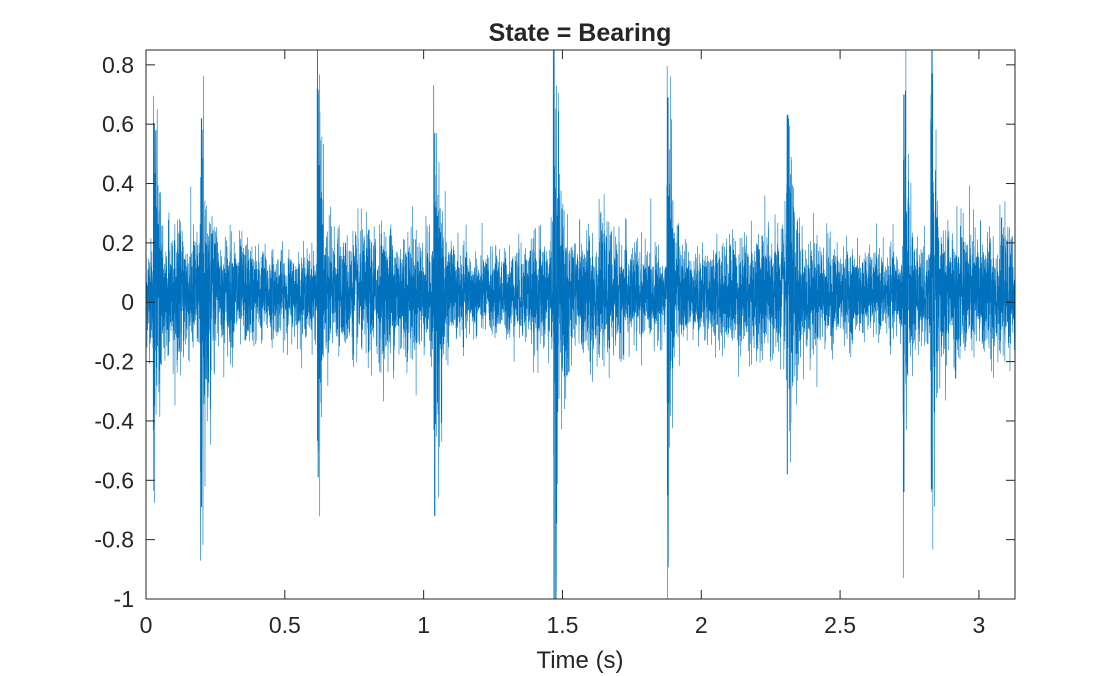 The height and width of the screenshot is (676, 1120). I want to click on x-axis-label: Time (s), so click(579, 660).